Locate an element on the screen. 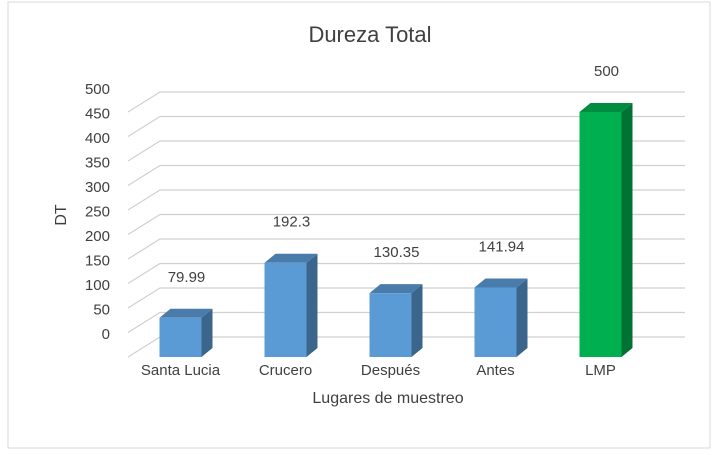  y-axis-title: DT is located at coordinates (61, 215).